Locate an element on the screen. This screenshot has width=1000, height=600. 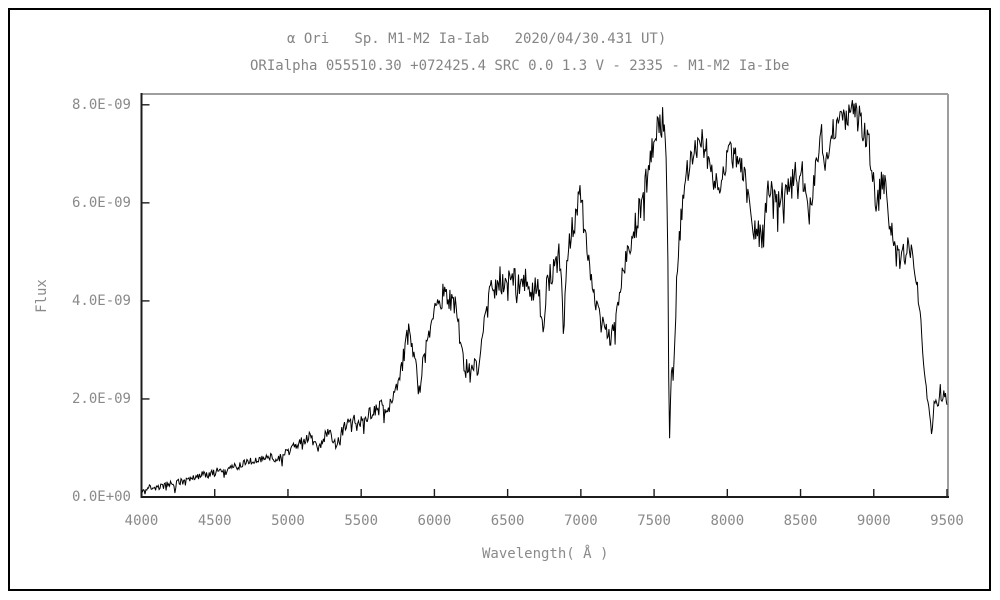
x-tick-label: 6000 is located at coordinates (434, 521).